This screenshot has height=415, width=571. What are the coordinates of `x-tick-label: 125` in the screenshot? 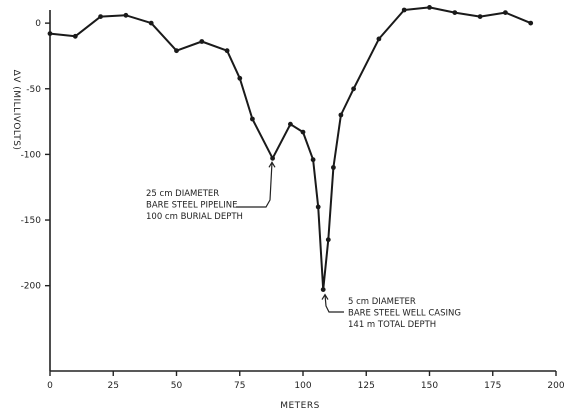 It's located at (366, 386).